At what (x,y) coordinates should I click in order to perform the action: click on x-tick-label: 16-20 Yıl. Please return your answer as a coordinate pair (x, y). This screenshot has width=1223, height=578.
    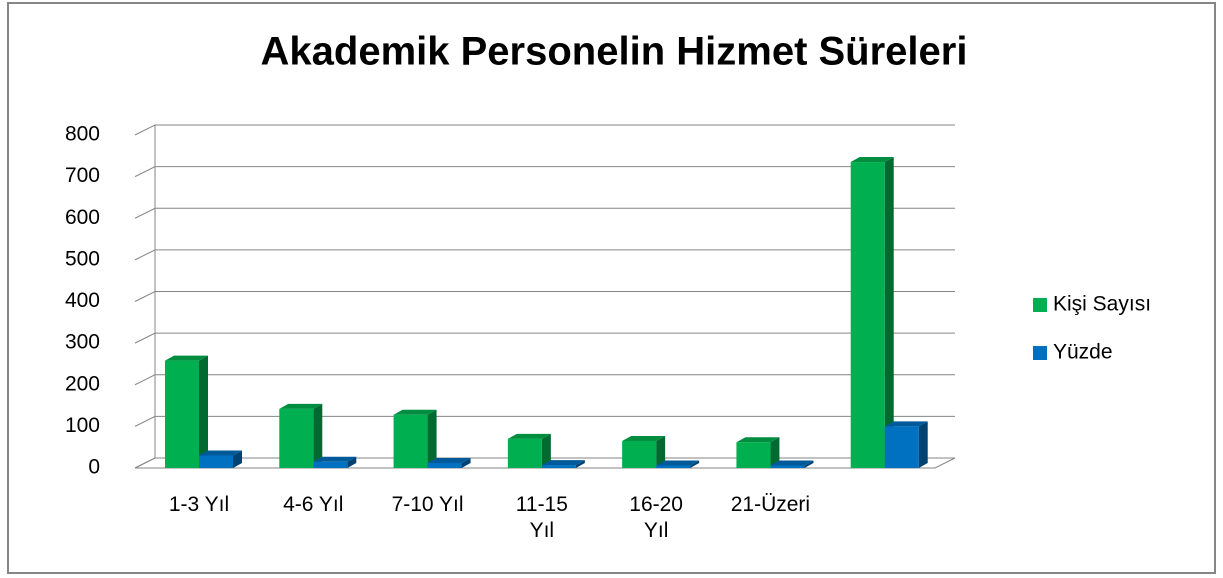
    Looking at the image, I should click on (656, 517).